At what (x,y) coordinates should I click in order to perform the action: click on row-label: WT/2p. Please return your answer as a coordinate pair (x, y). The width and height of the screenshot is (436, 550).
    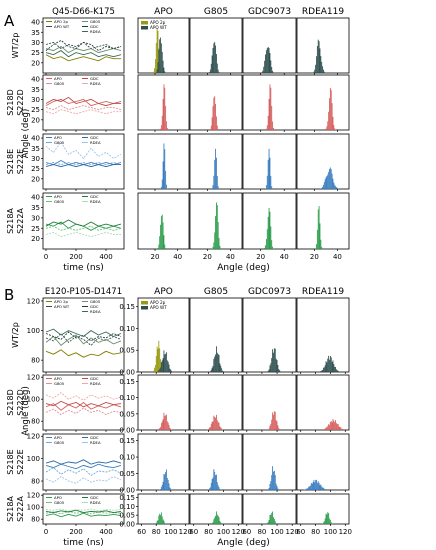
    Looking at the image, I should click on (15, 46).